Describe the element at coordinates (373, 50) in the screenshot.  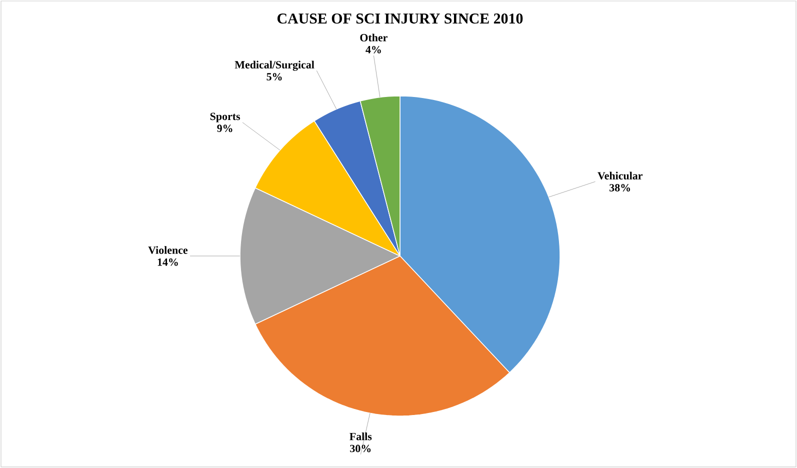
I see `data-label: 4%` at that location.